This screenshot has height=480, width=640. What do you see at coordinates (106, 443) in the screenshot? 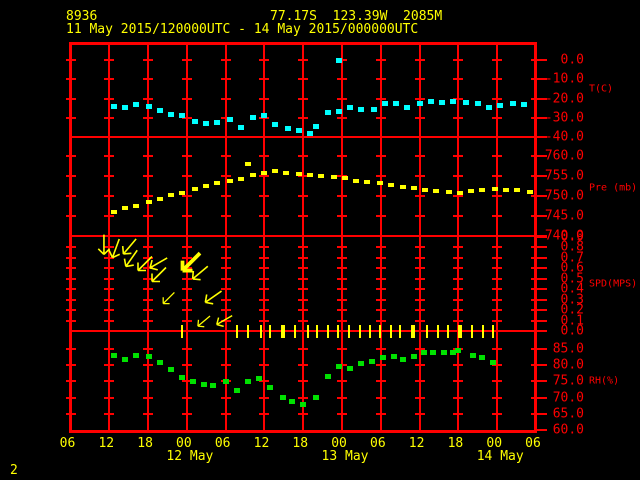
I see `hour-label: 12` at bounding box center [106, 443].